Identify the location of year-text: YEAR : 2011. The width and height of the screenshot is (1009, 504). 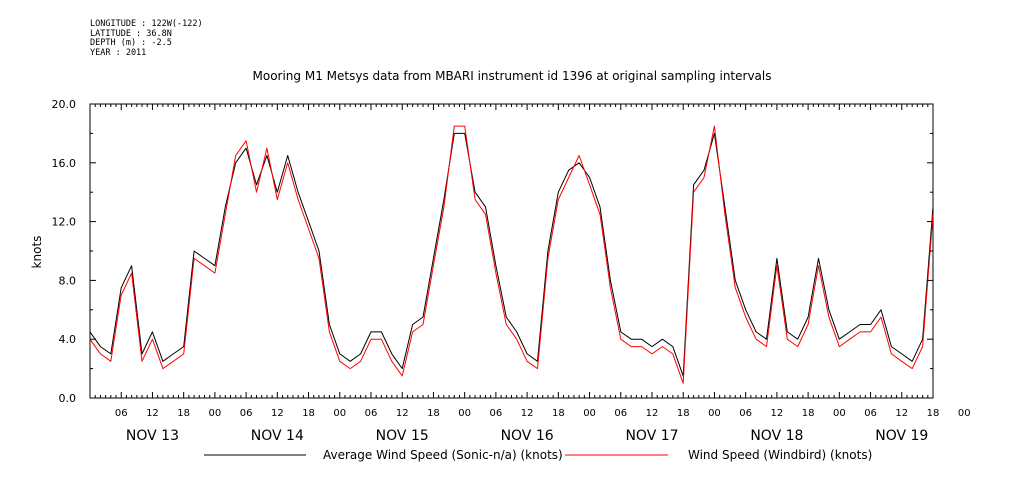
(118, 52).